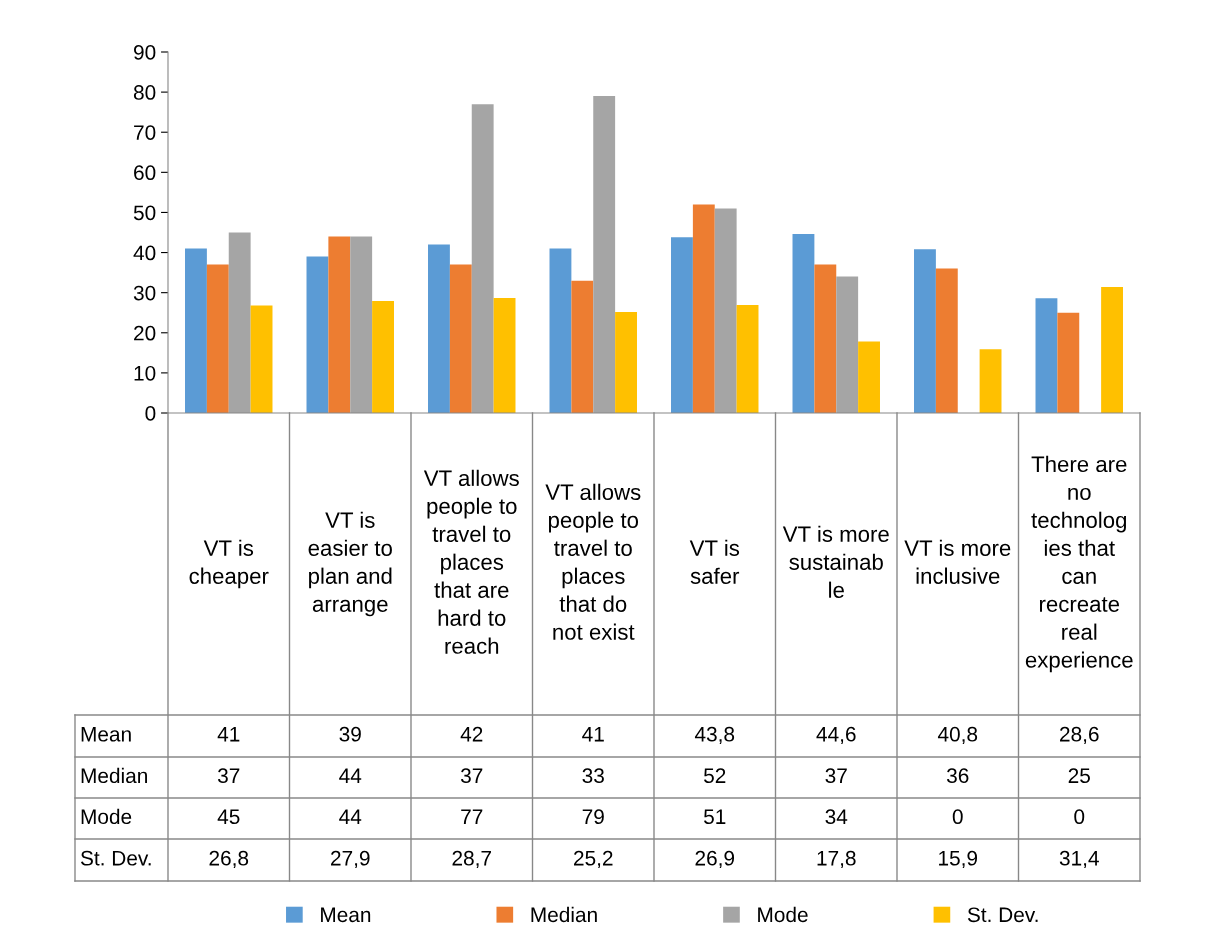 The width and height of the screenshot is (1205, 945). I want to click on y-tick-label: 30, so click(144, 293).